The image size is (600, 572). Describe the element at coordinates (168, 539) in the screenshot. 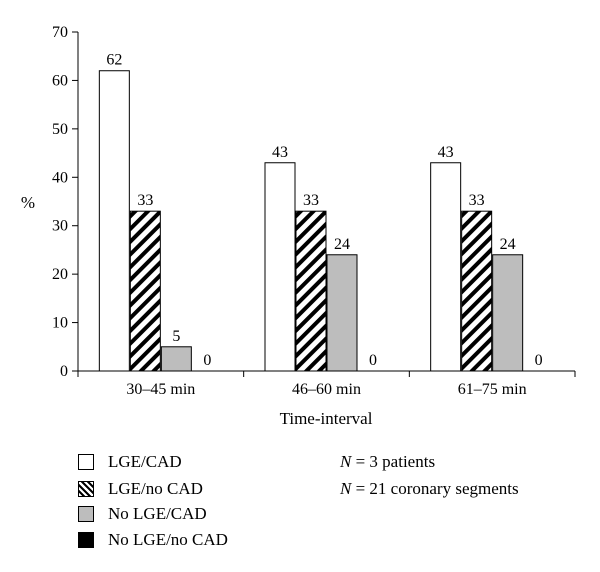

I see `legend-label: No LGE/no CAD` at that location.